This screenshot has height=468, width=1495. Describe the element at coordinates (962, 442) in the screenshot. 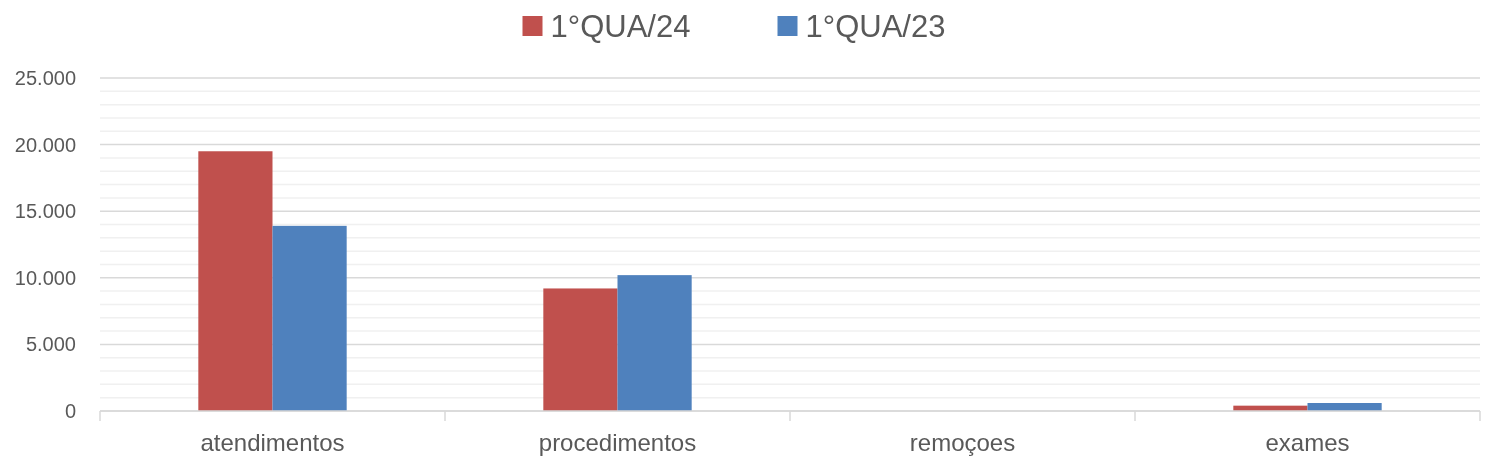

I see `x-tick-label: remoçoes` at that location.